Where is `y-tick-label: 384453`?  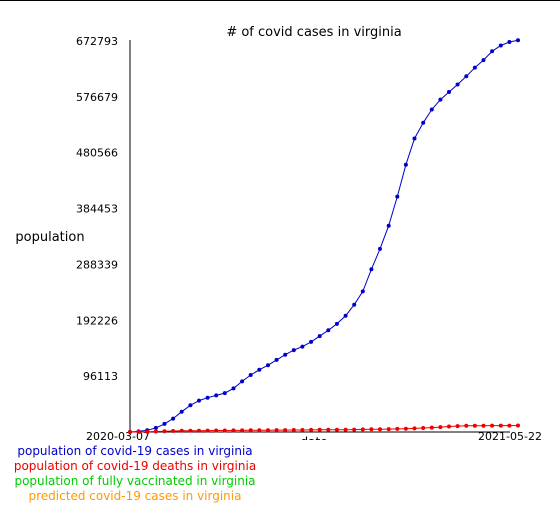 y-tick-label: 384453 is located at coordinates (97, 209).